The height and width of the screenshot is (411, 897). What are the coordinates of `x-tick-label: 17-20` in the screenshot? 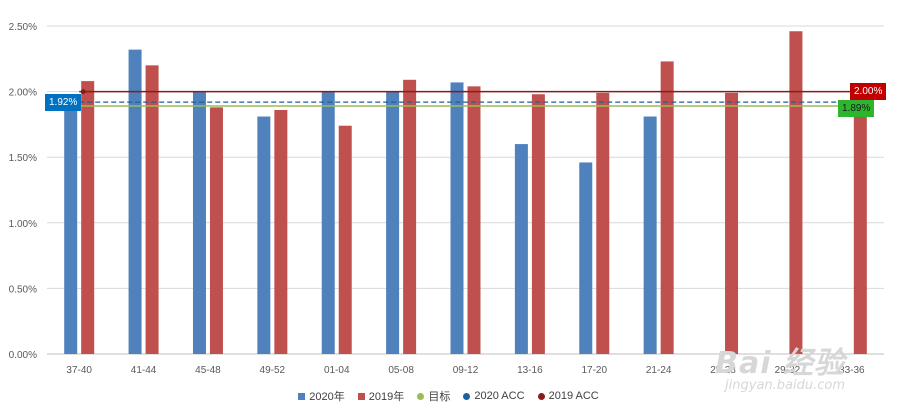 It's located at (594, 370).